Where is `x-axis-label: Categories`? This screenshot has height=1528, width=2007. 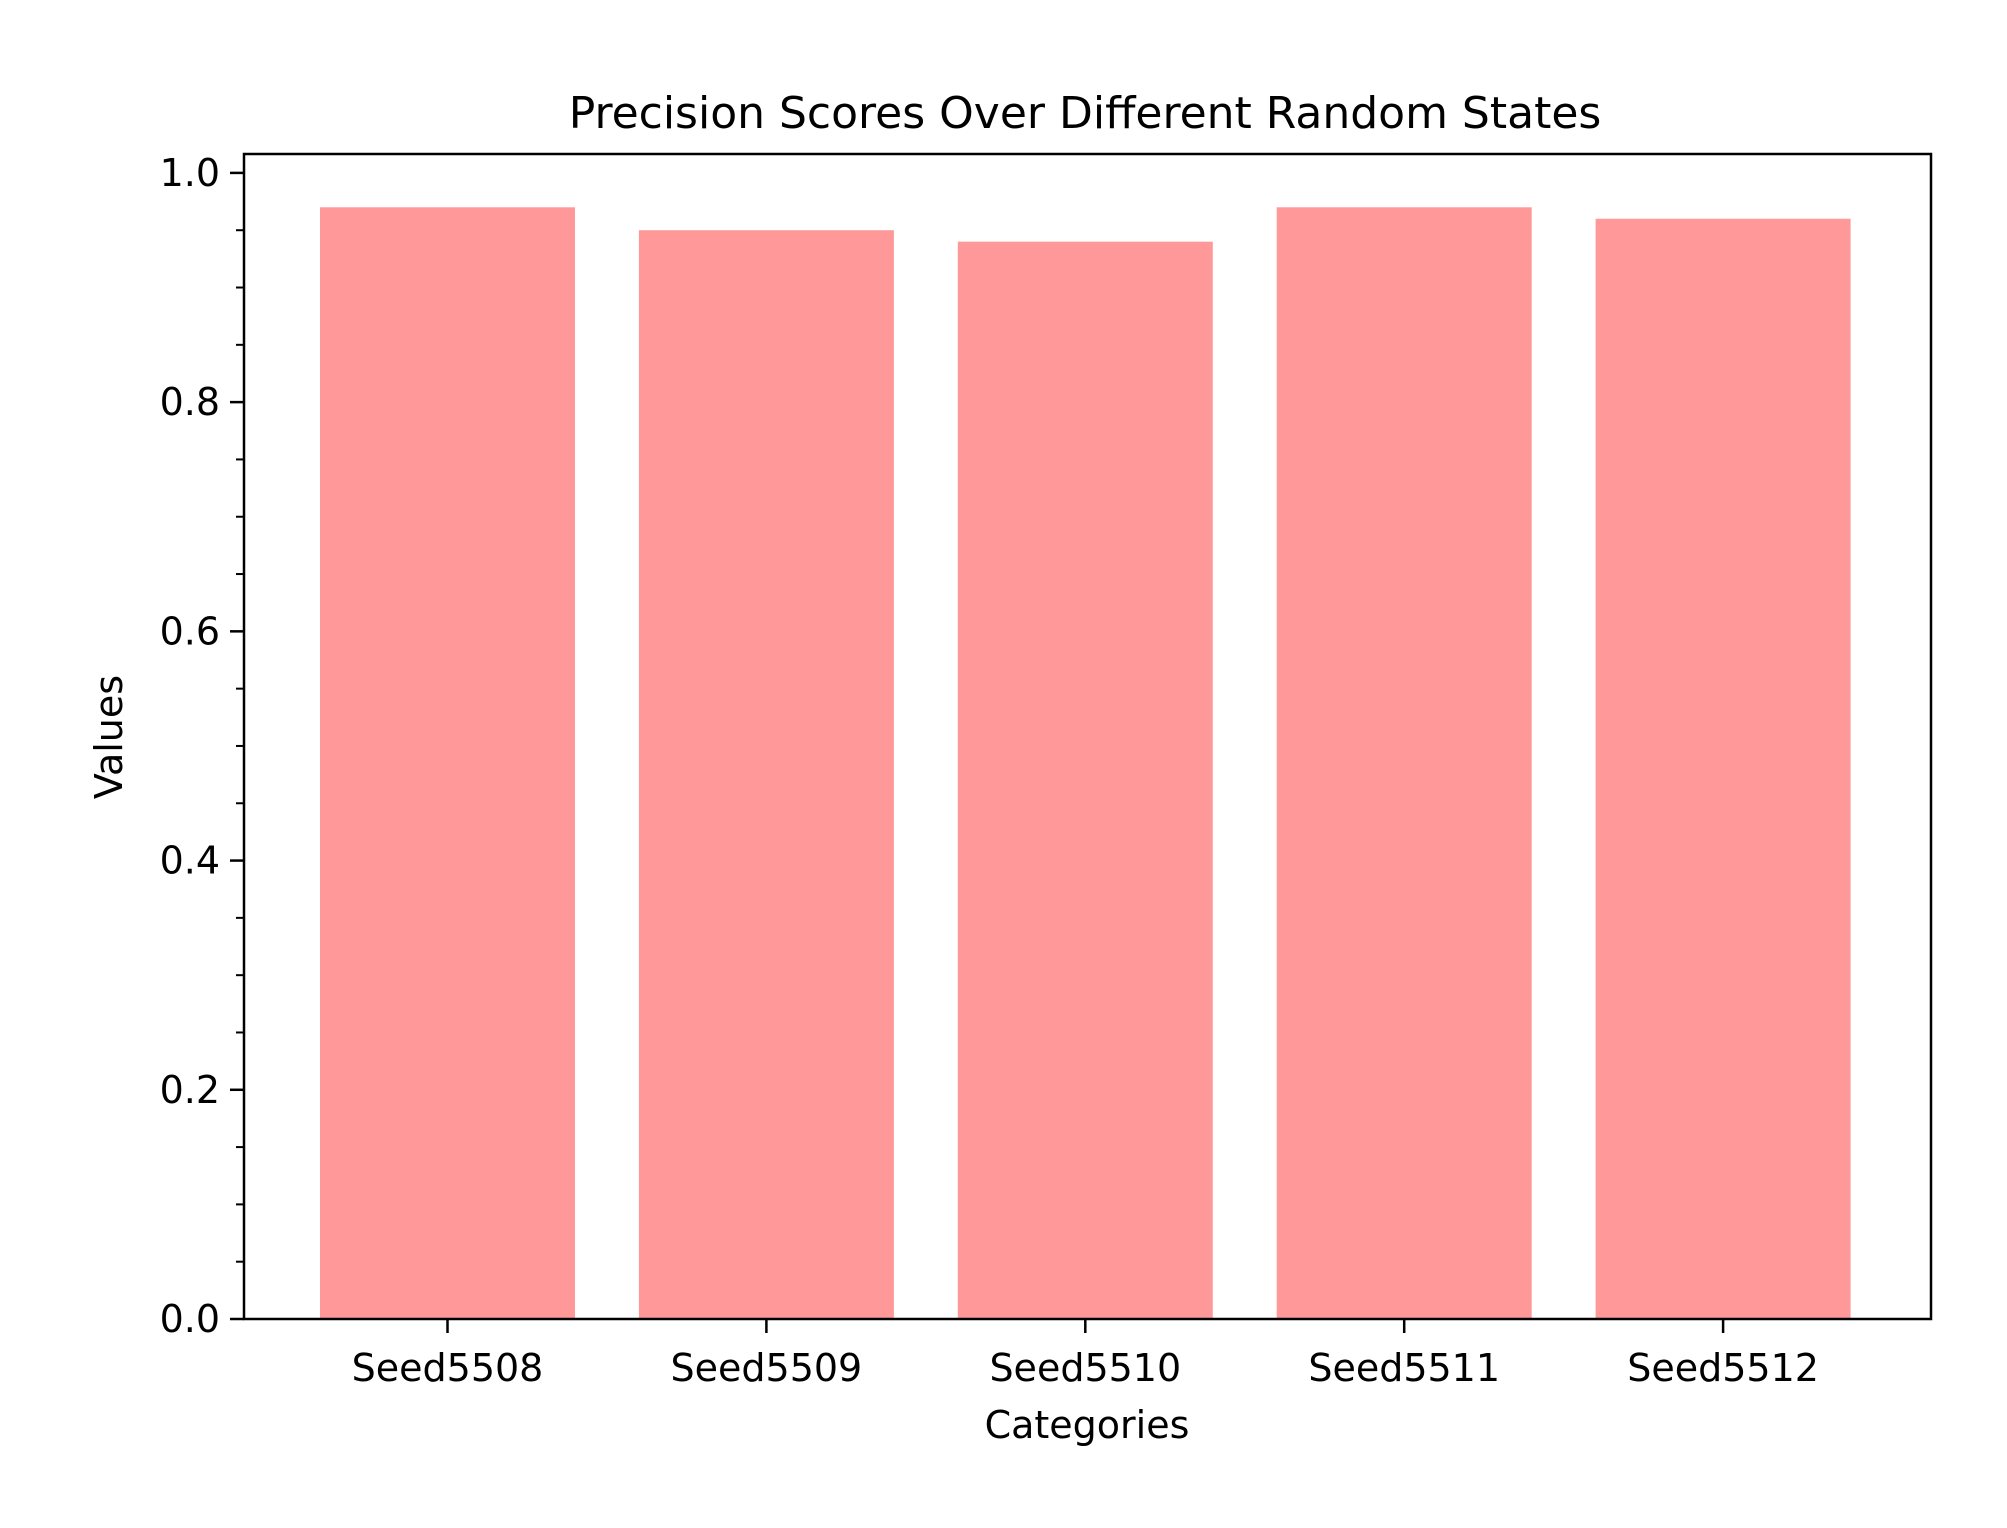 x-axis-label: Categories is located at coordinates (1087, 1425).